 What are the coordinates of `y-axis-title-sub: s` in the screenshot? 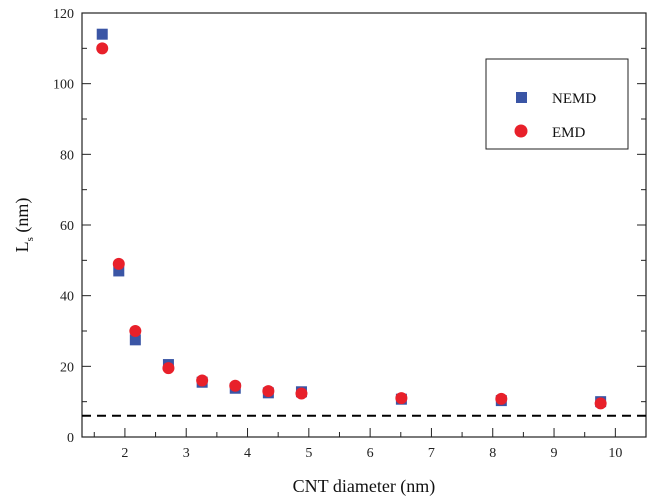 It's located at (30, 239).